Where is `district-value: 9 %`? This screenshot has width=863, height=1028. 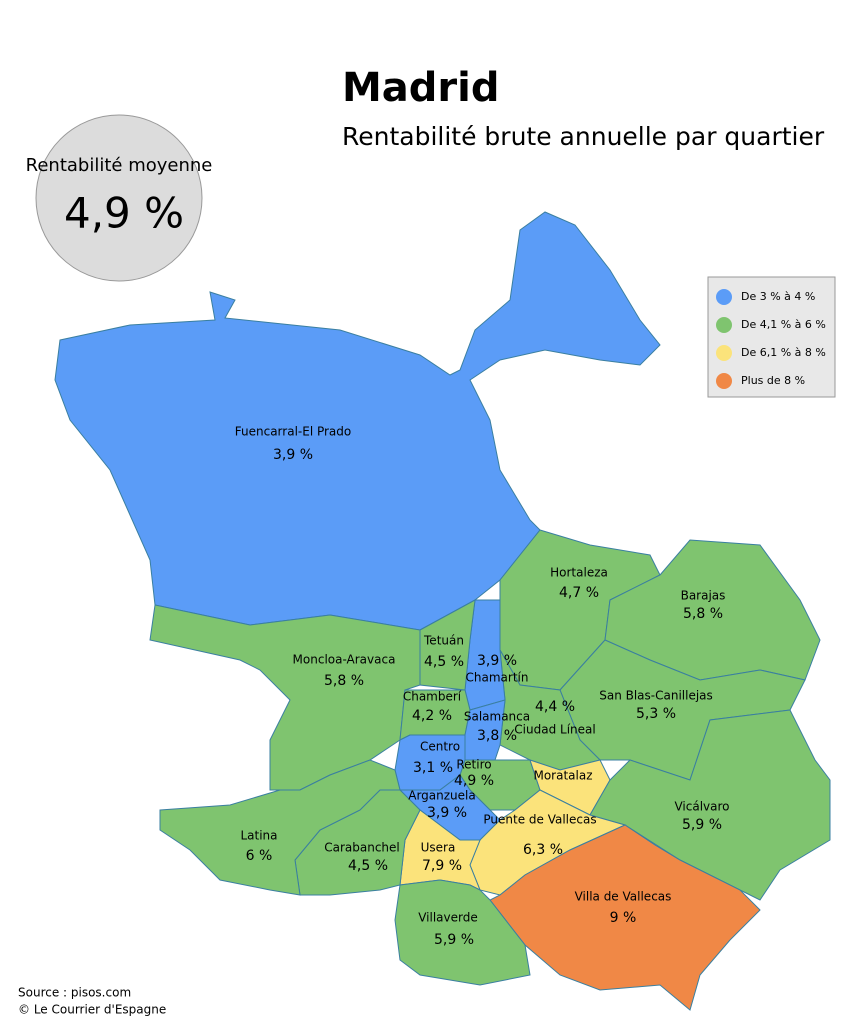 district-value: 9 % is located at coordinates (623, 918).